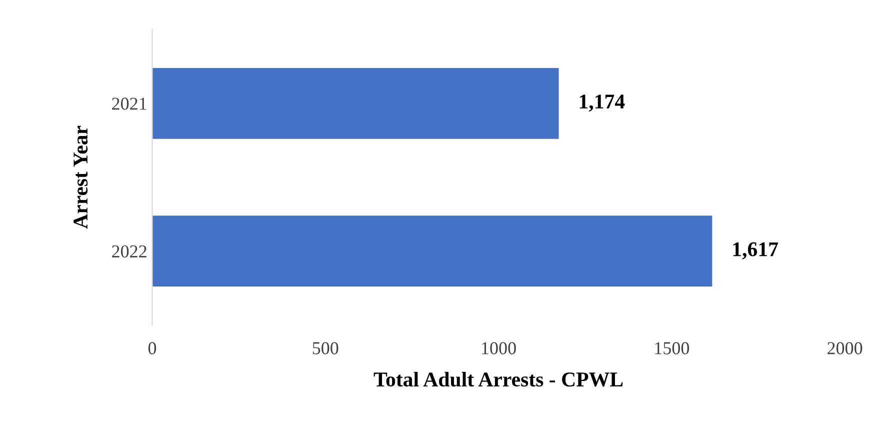 This screenshot has width=880, height=422. Describe the element at coordinates (129, 251) in the screenshot. I see `y-tick-label: 2022` at that location.